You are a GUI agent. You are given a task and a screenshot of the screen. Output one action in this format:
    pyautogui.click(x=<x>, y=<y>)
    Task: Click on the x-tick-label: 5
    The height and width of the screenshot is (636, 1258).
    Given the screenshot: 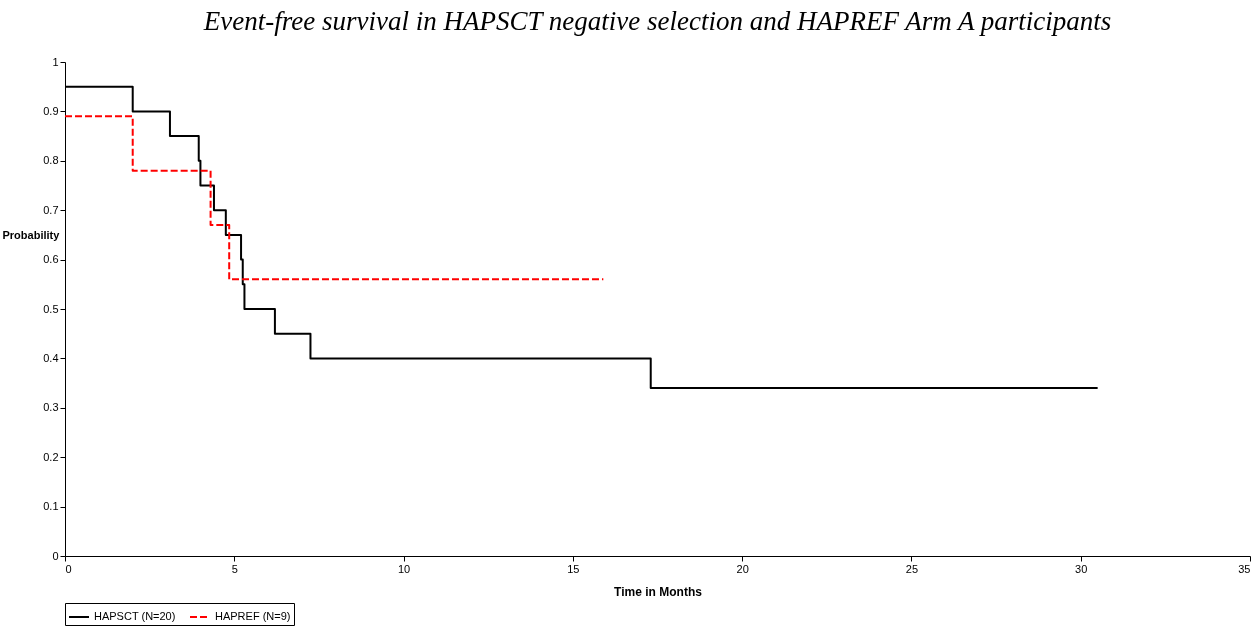 What is the action you would take?
    pyautogui.click(x=234, y=568)
    